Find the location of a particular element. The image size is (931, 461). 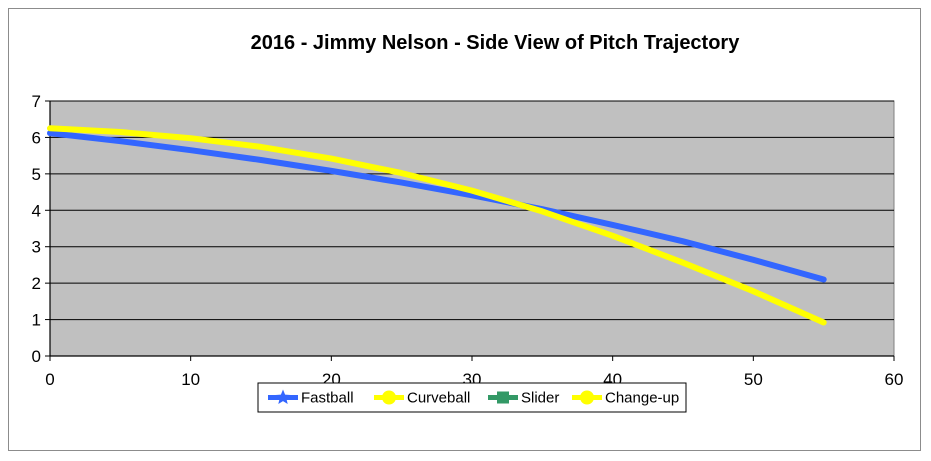

y-tick-label: 1 is located at coordinates (36, 320).